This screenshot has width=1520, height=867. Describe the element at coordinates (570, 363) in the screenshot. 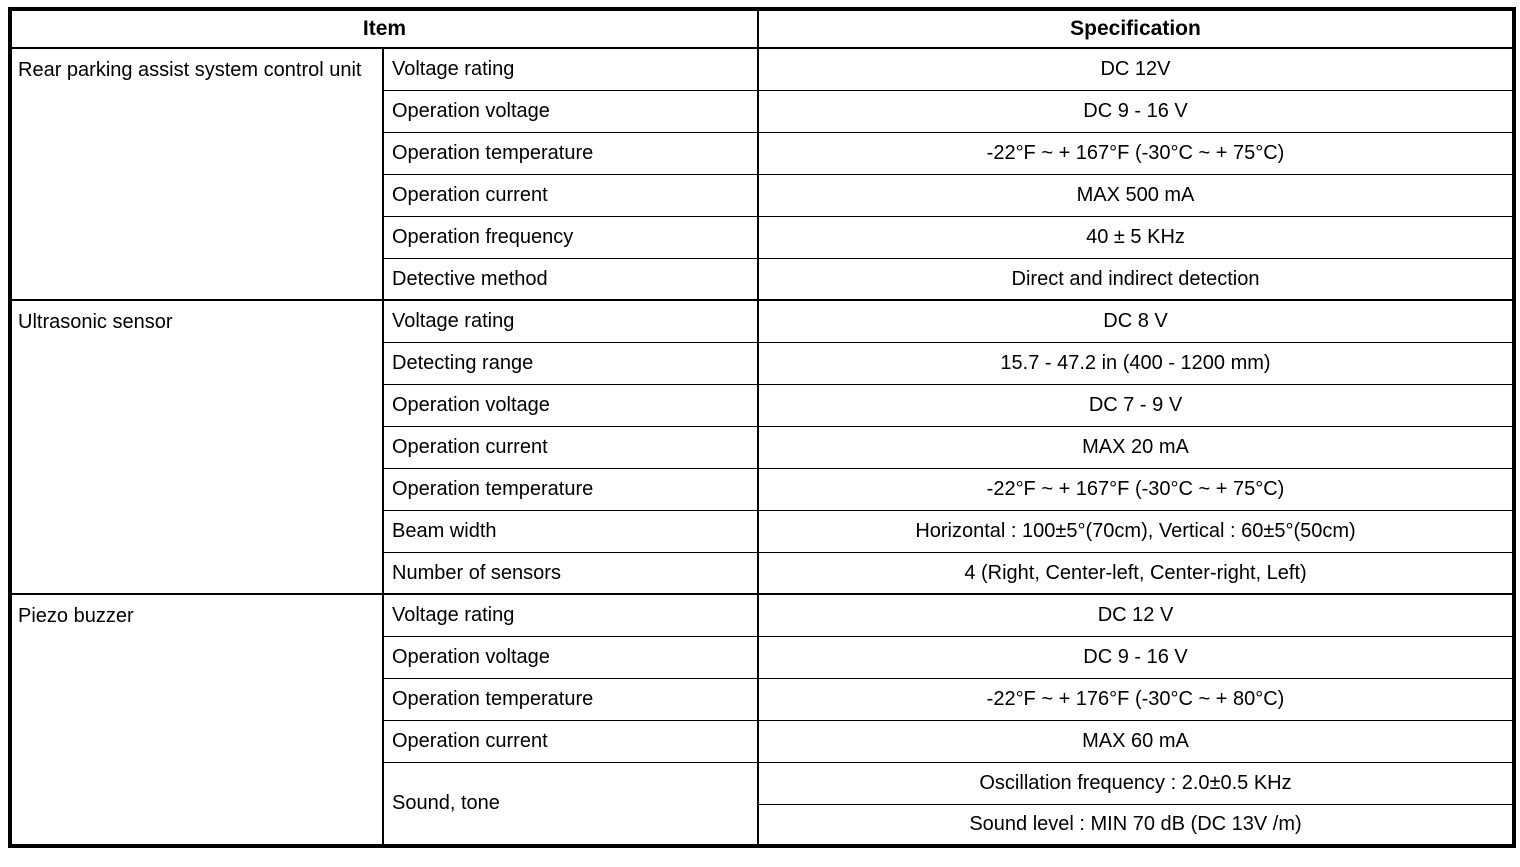

I see `item-cell: Detecting range` at that location.